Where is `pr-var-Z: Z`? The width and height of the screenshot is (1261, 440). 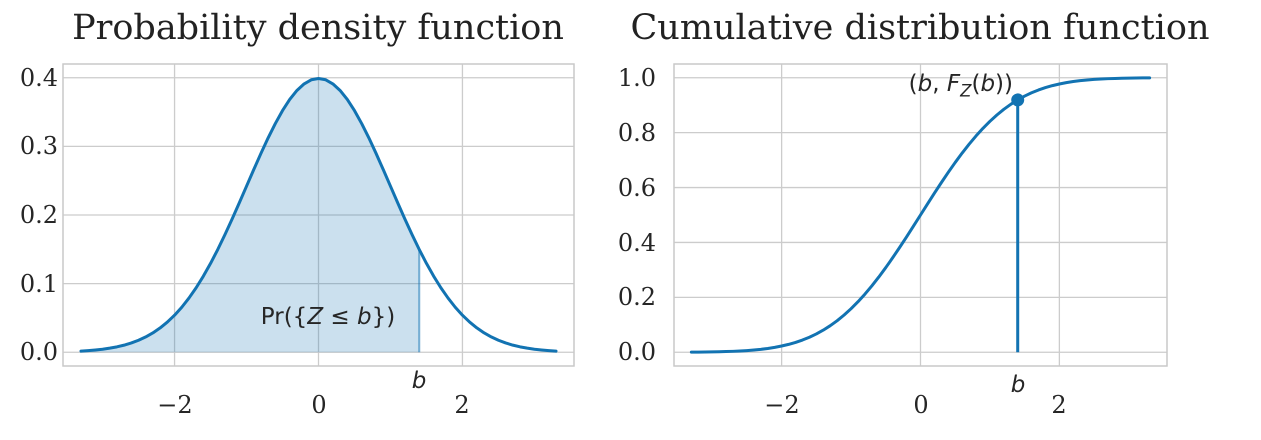
pr-var-Z: Z is located at coordinates (315, 317).